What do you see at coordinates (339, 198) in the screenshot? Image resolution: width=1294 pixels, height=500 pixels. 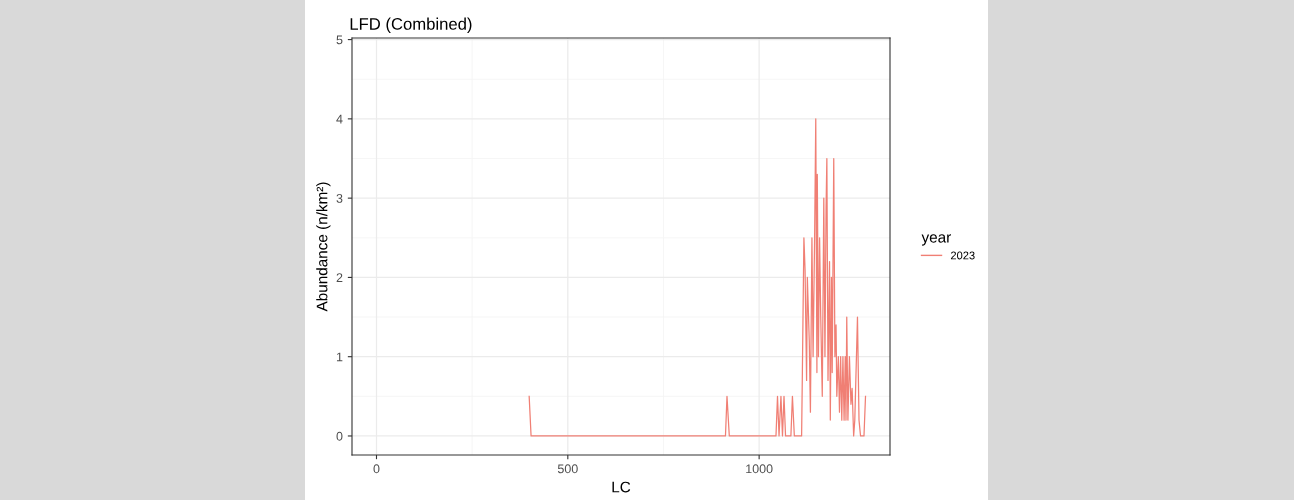 I see `y-tick-label: 3` at bounding box center [339, 198].